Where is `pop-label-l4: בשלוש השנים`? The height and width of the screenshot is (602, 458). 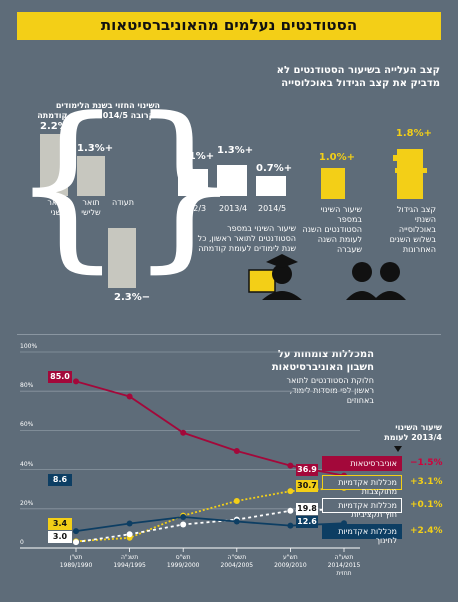
pop-label-l4: בשלוש השנים is located at coordinates (412, 239).